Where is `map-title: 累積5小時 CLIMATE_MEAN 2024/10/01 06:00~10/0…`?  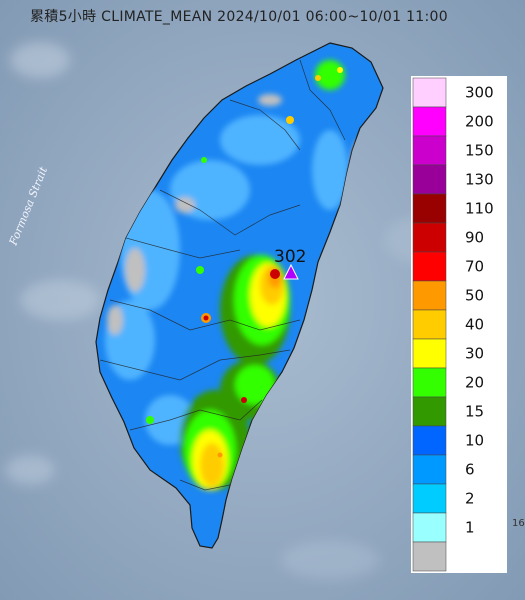 map-title: 累積5小時 CLIMATE_MEAN 2024/10/01 06:00~10/0… is located at coordinates (239, 17).